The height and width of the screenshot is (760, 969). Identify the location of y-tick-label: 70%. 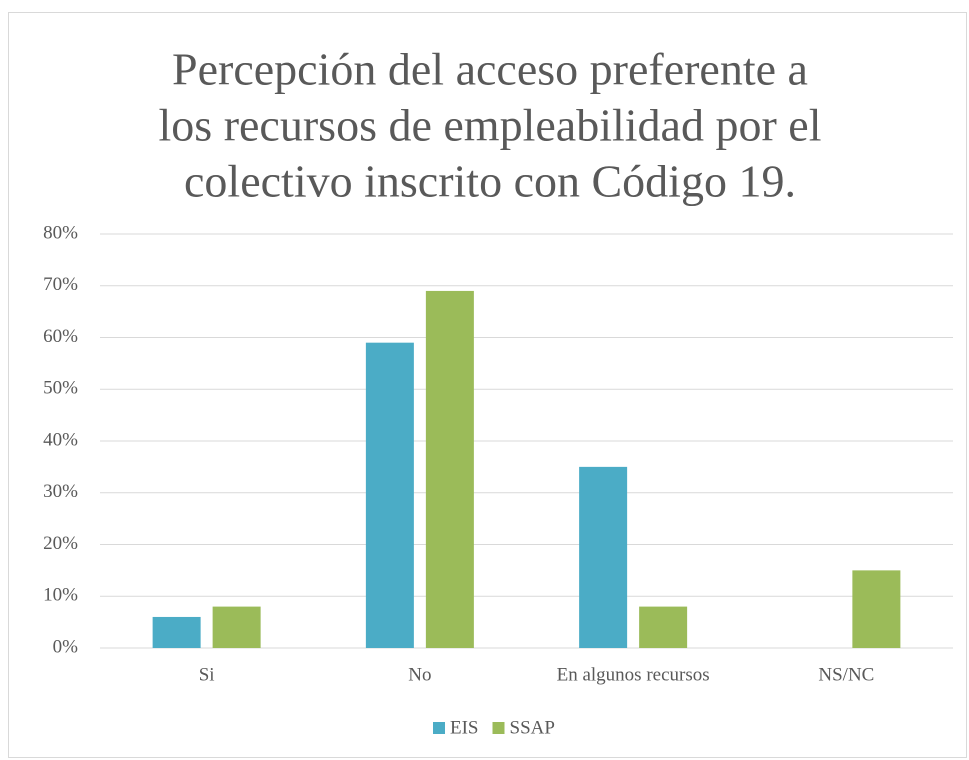
(60, 284).